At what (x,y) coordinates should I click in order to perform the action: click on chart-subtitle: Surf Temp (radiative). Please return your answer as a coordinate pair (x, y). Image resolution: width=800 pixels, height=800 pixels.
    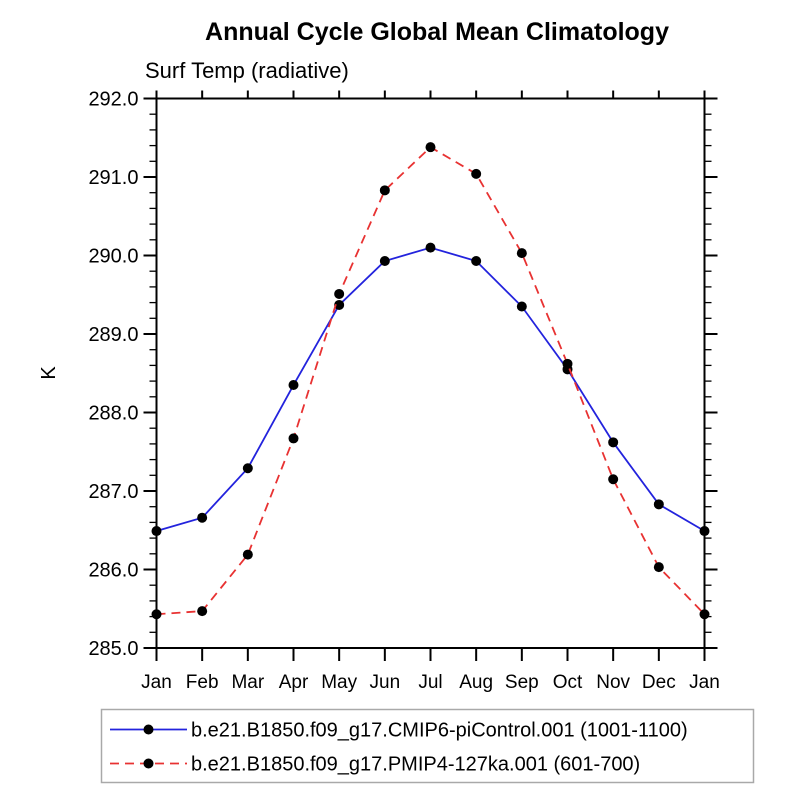
    Looking at the image, I should click on (247, 70).